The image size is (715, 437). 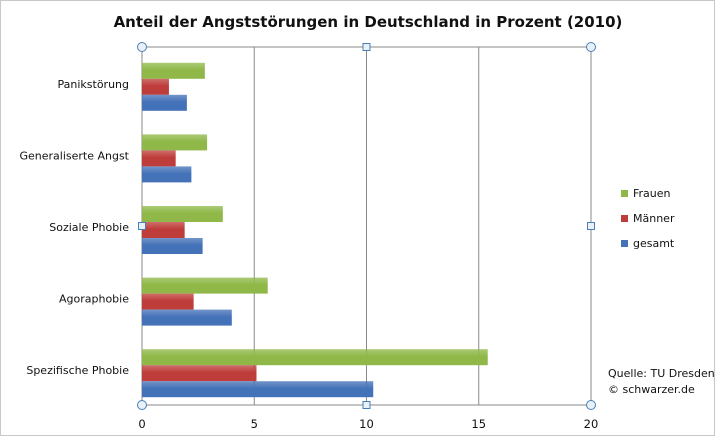 What do you see at coordinates (89, 227) in the screenshot?
I see `category-label-2: Soziale Phobie` at bounding box center [89, 227].